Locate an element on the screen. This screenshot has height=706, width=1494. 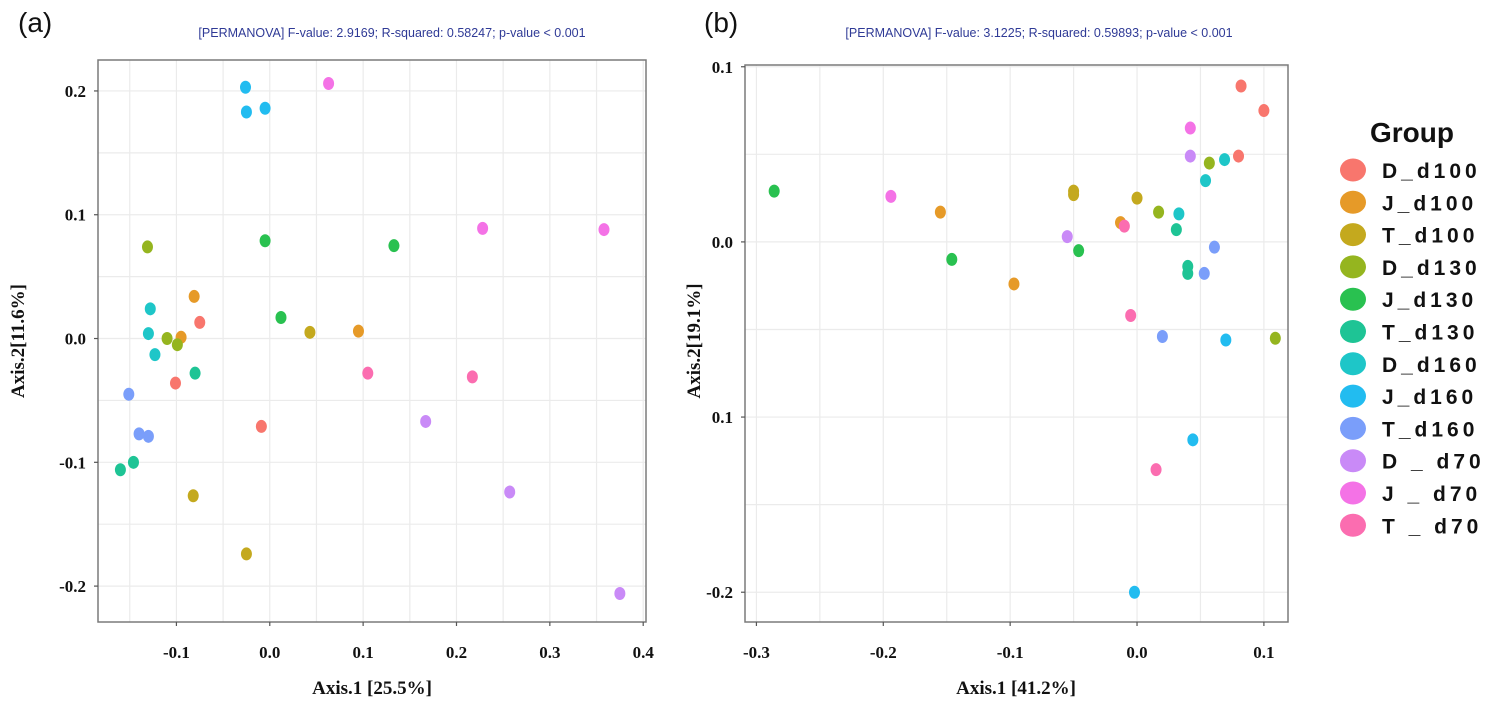
panel-a-x-axis-label: Axis.1 [25.5%] is located at coordinates (372, 688).